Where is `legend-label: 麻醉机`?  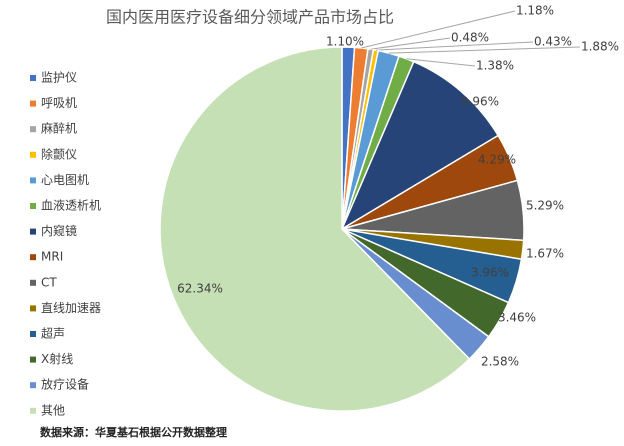 legend-label: 麻醉机 is located at coordinates (59, 128).